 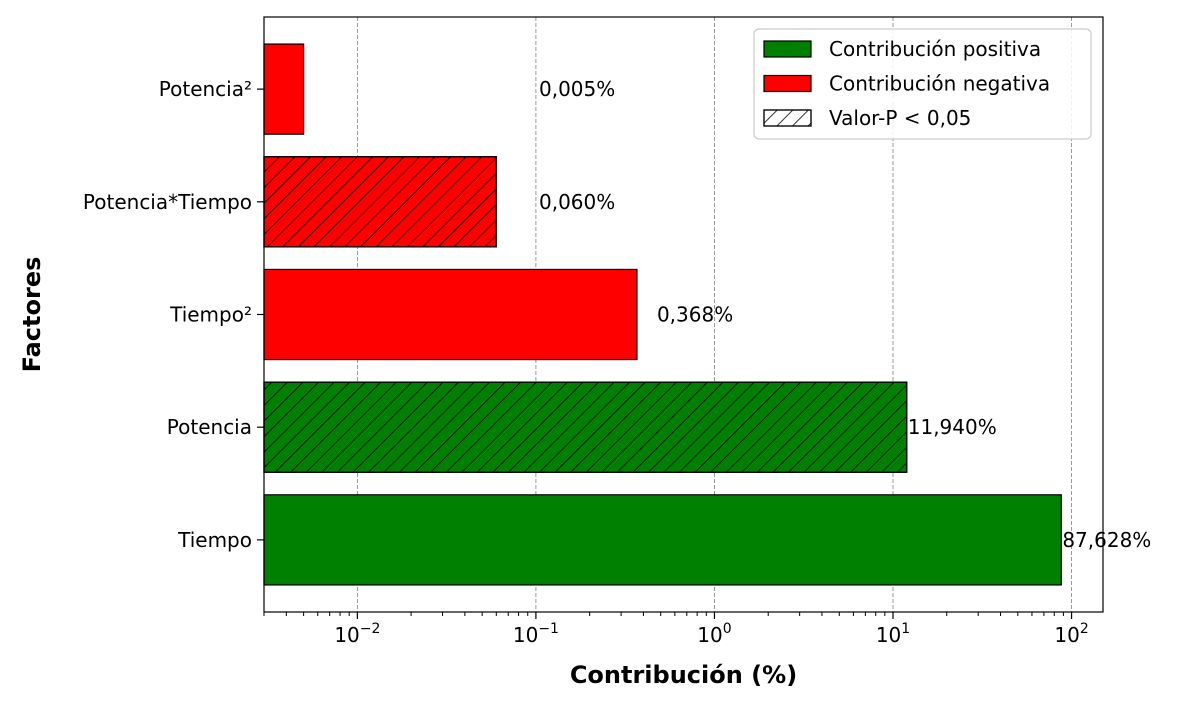 I want to click on legend-box, so click(x=922, y=84).